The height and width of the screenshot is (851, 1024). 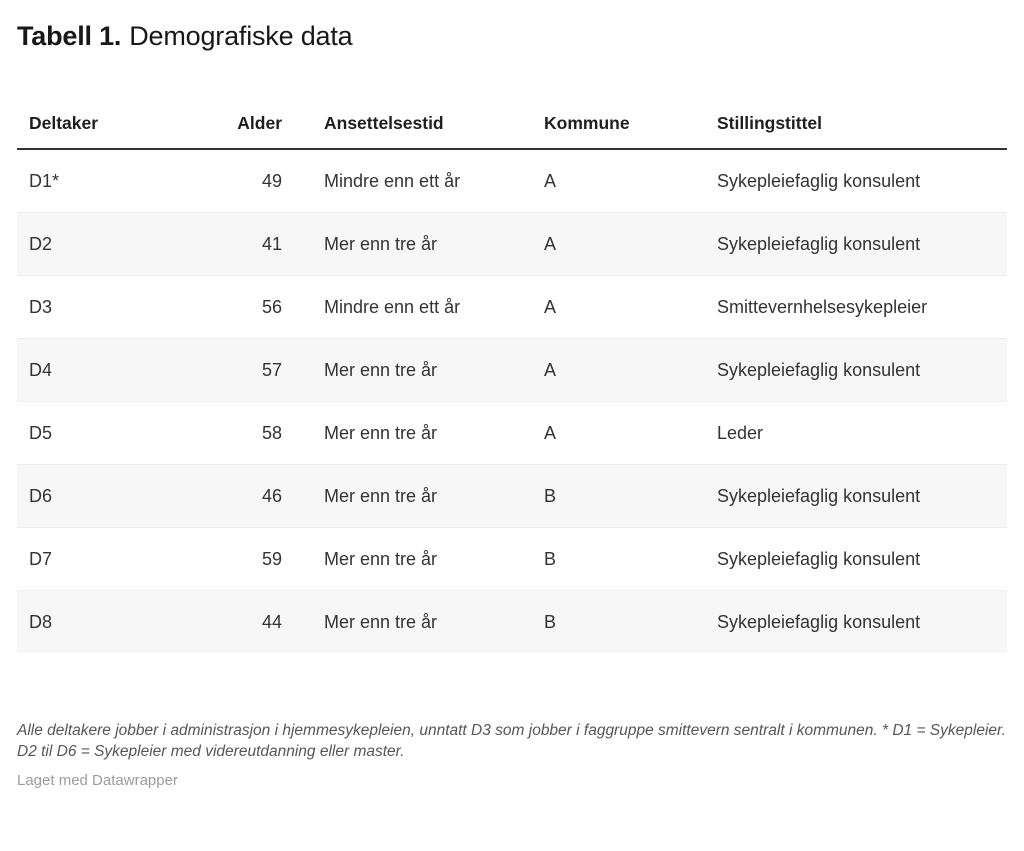 What do you see at coordinates (252, 244) in the screenshot?
I see `cell-alder: 41` at bounding box center [252, 244].